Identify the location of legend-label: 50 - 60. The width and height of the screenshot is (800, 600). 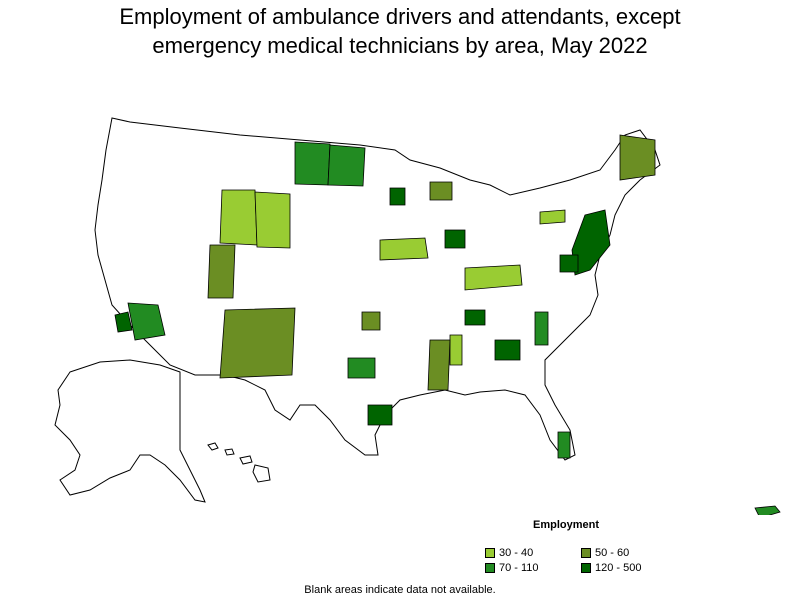
(612, 553).